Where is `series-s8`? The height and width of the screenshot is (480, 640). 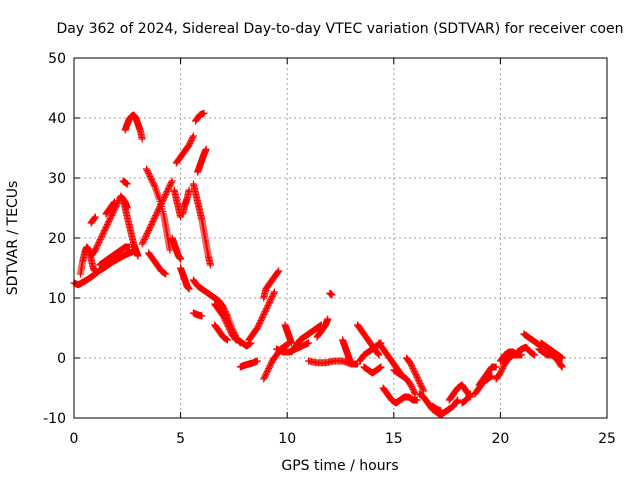 series-s8 is located at coordinates (125, 182).